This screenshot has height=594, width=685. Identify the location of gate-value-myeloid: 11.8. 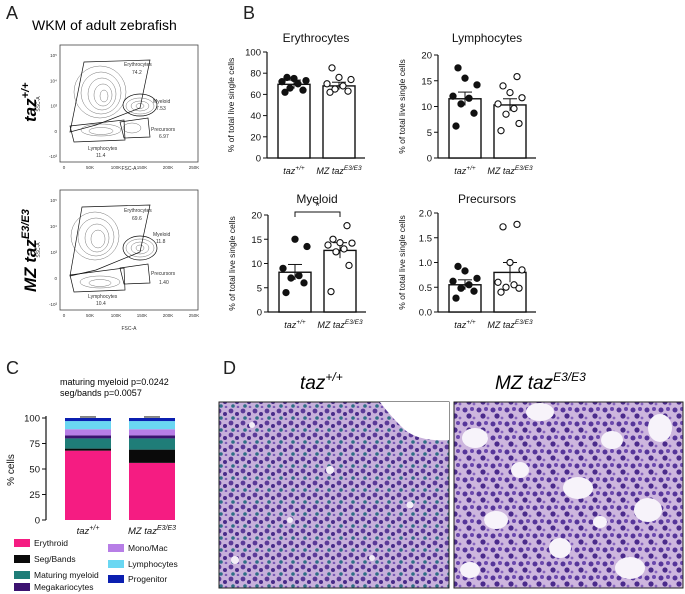
(161, 242).